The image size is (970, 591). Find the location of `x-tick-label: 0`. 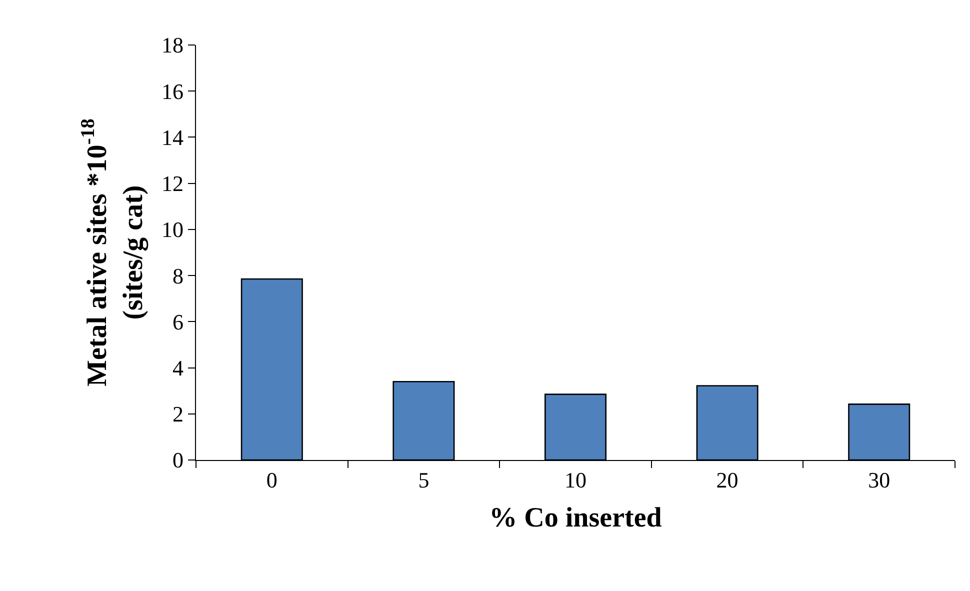

x-tick-label: 0 is located at coordinates (272, 480).